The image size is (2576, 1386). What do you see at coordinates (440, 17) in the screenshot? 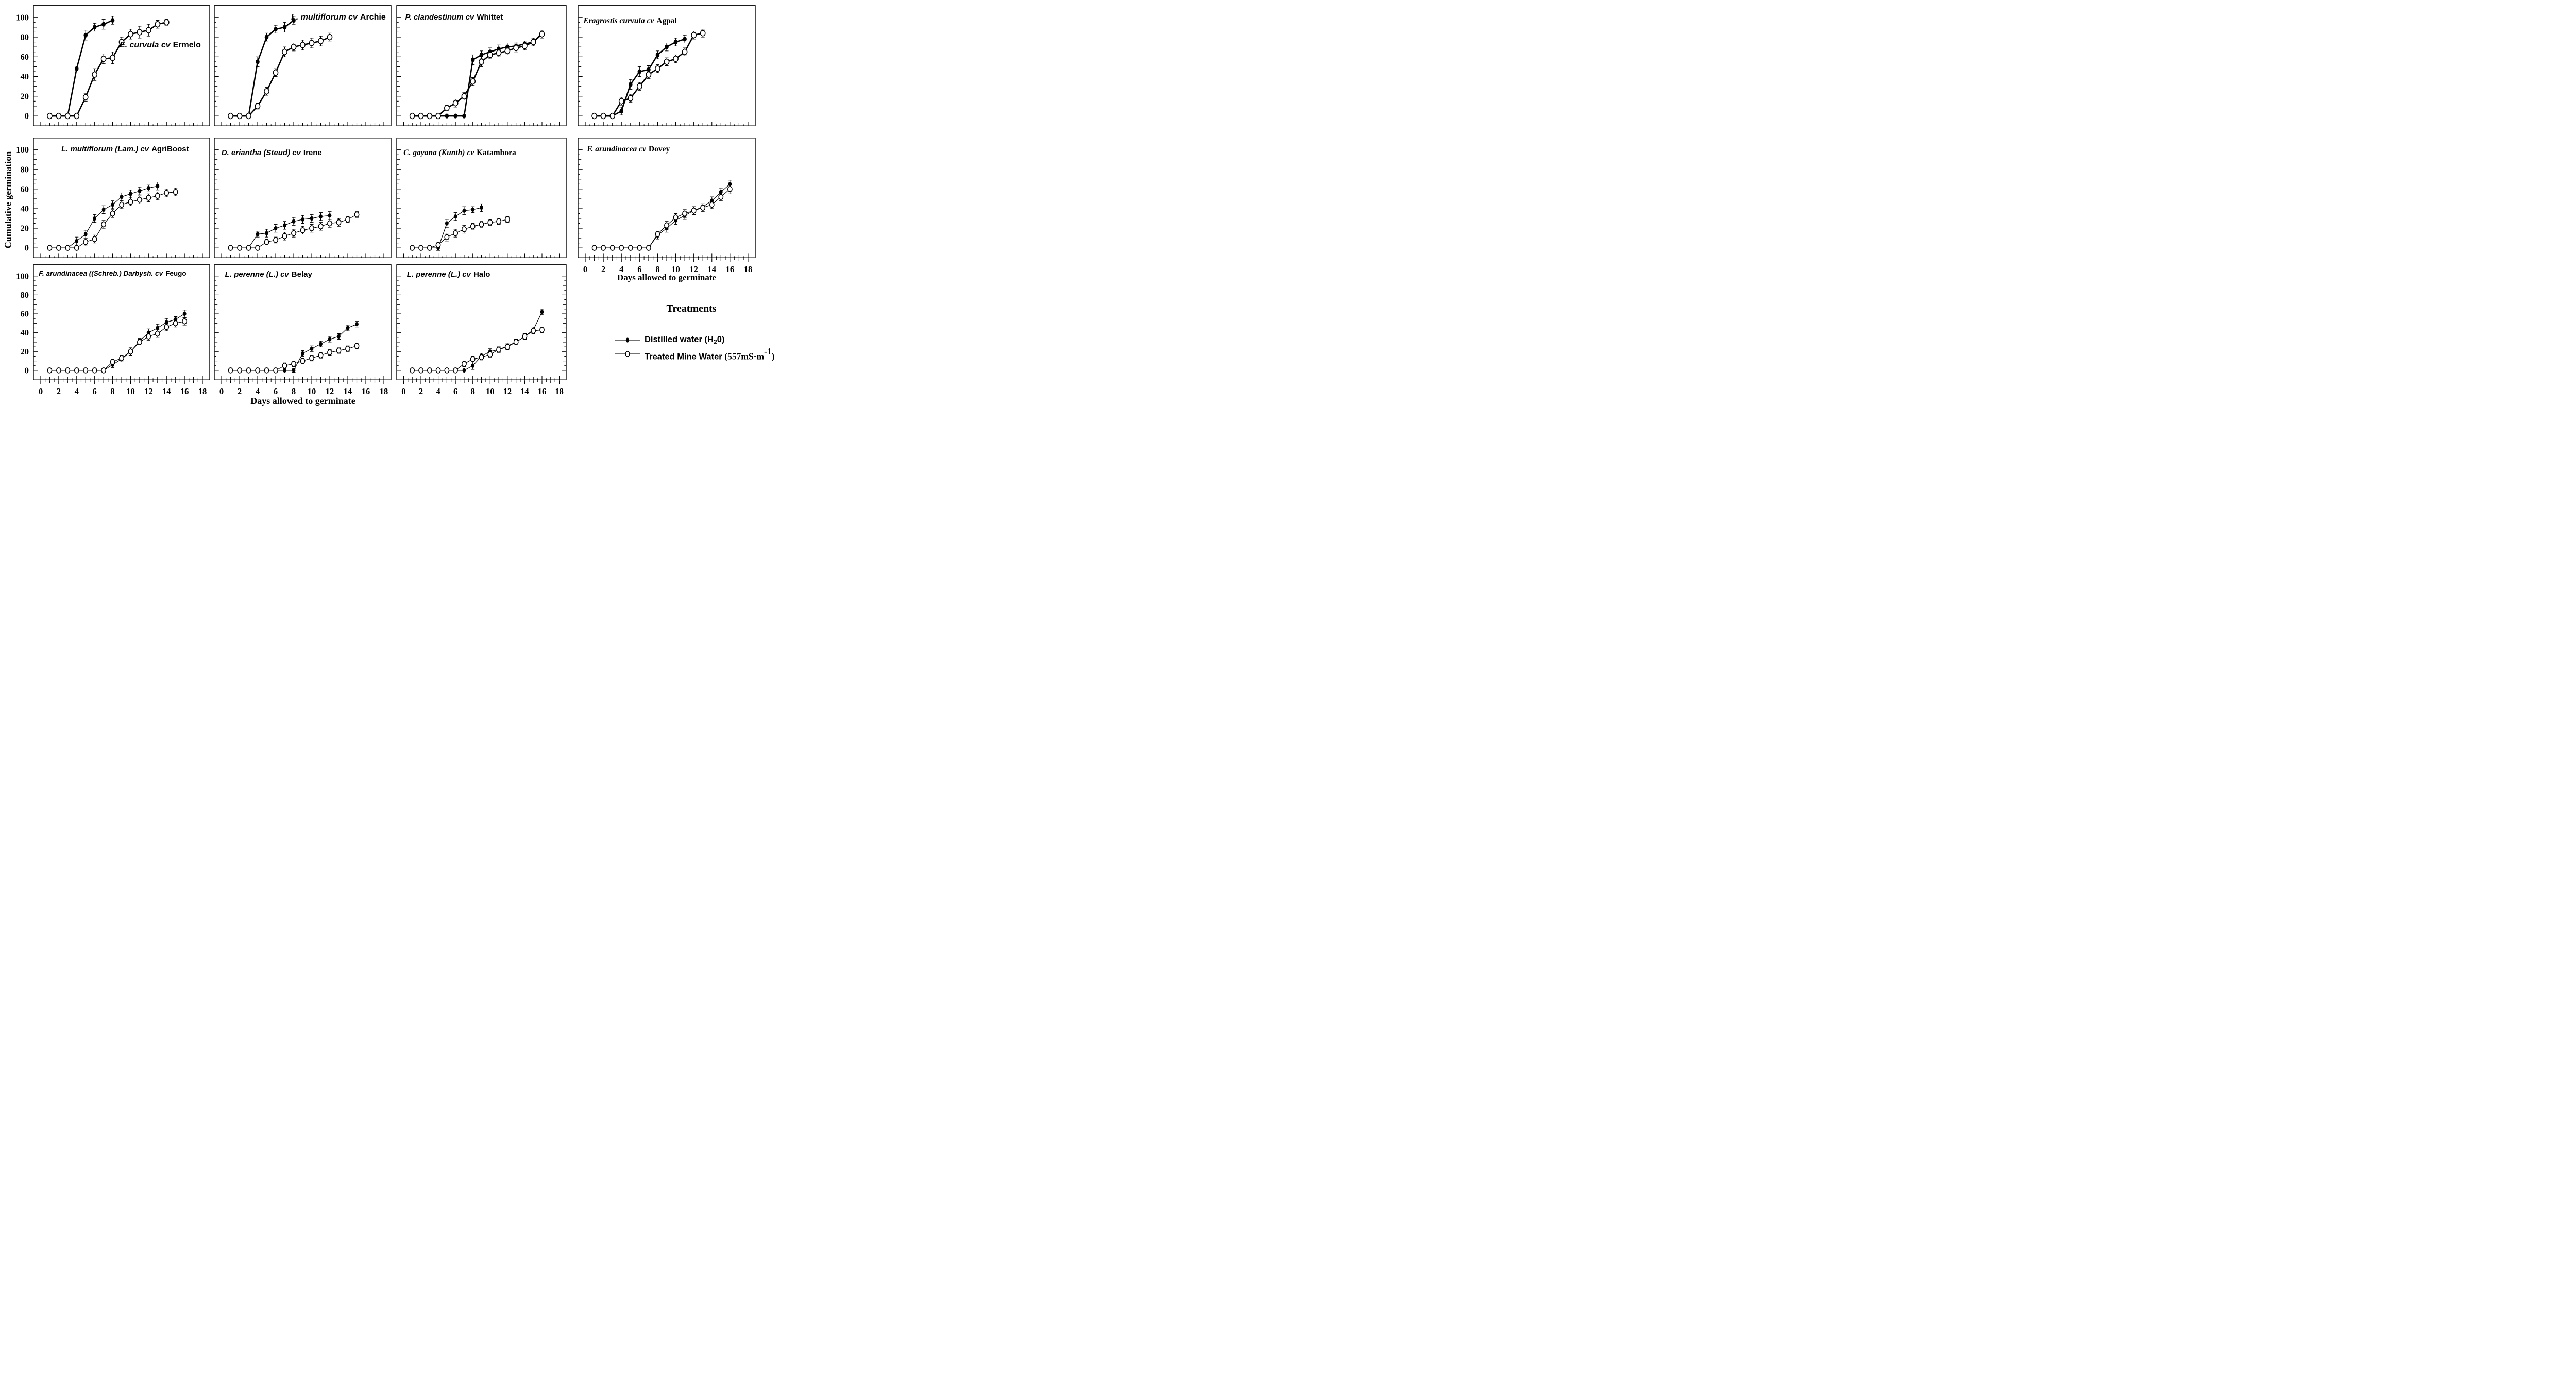
I see `species-name: P. clandestinum cv` at bounding box center [440, 17].